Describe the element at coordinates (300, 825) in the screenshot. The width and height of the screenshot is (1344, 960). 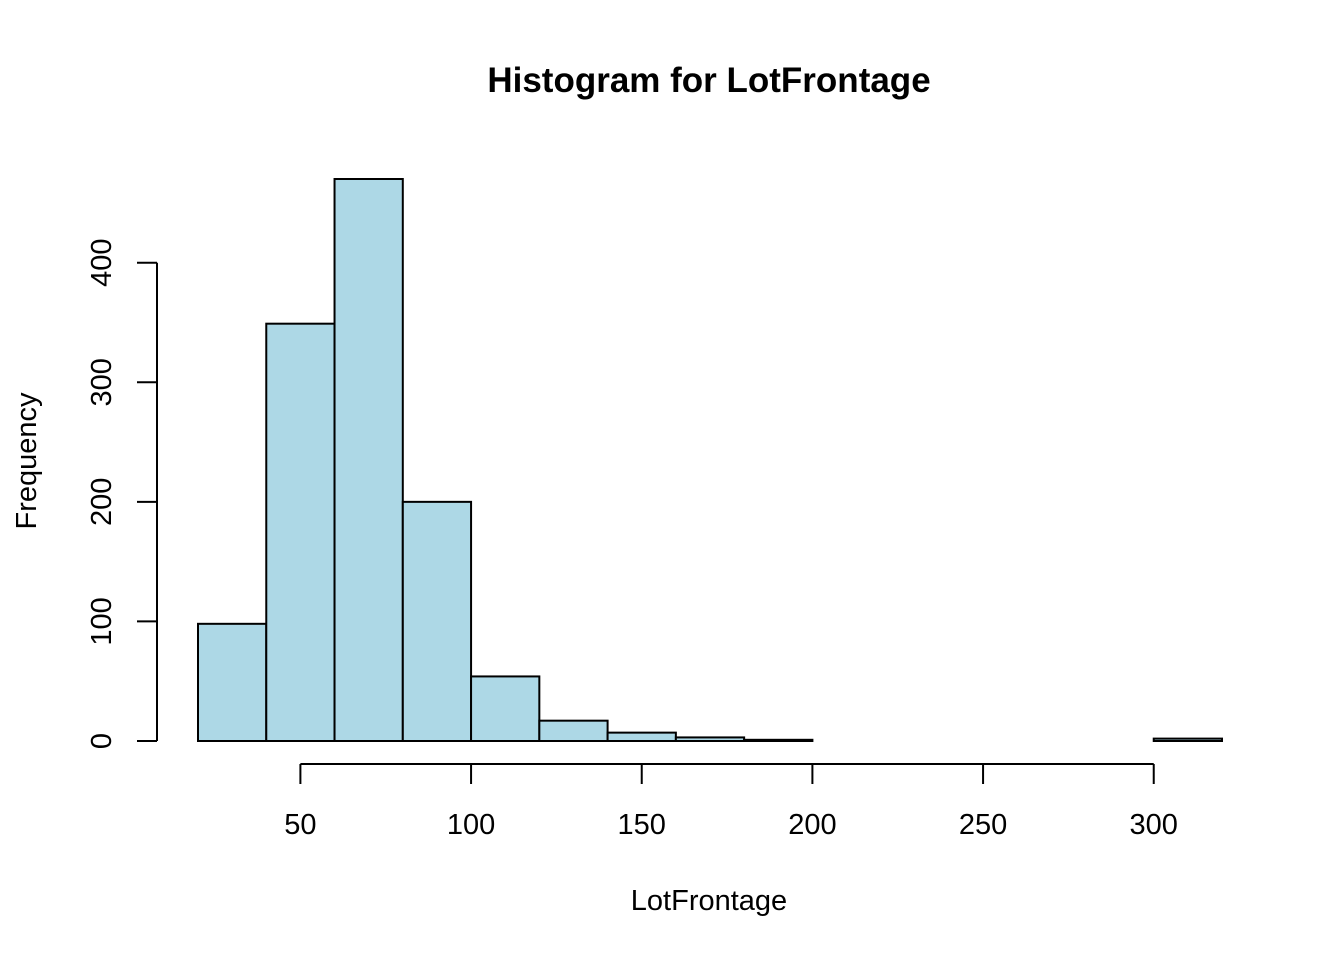
I see `x-tick-label: 50` at that location.